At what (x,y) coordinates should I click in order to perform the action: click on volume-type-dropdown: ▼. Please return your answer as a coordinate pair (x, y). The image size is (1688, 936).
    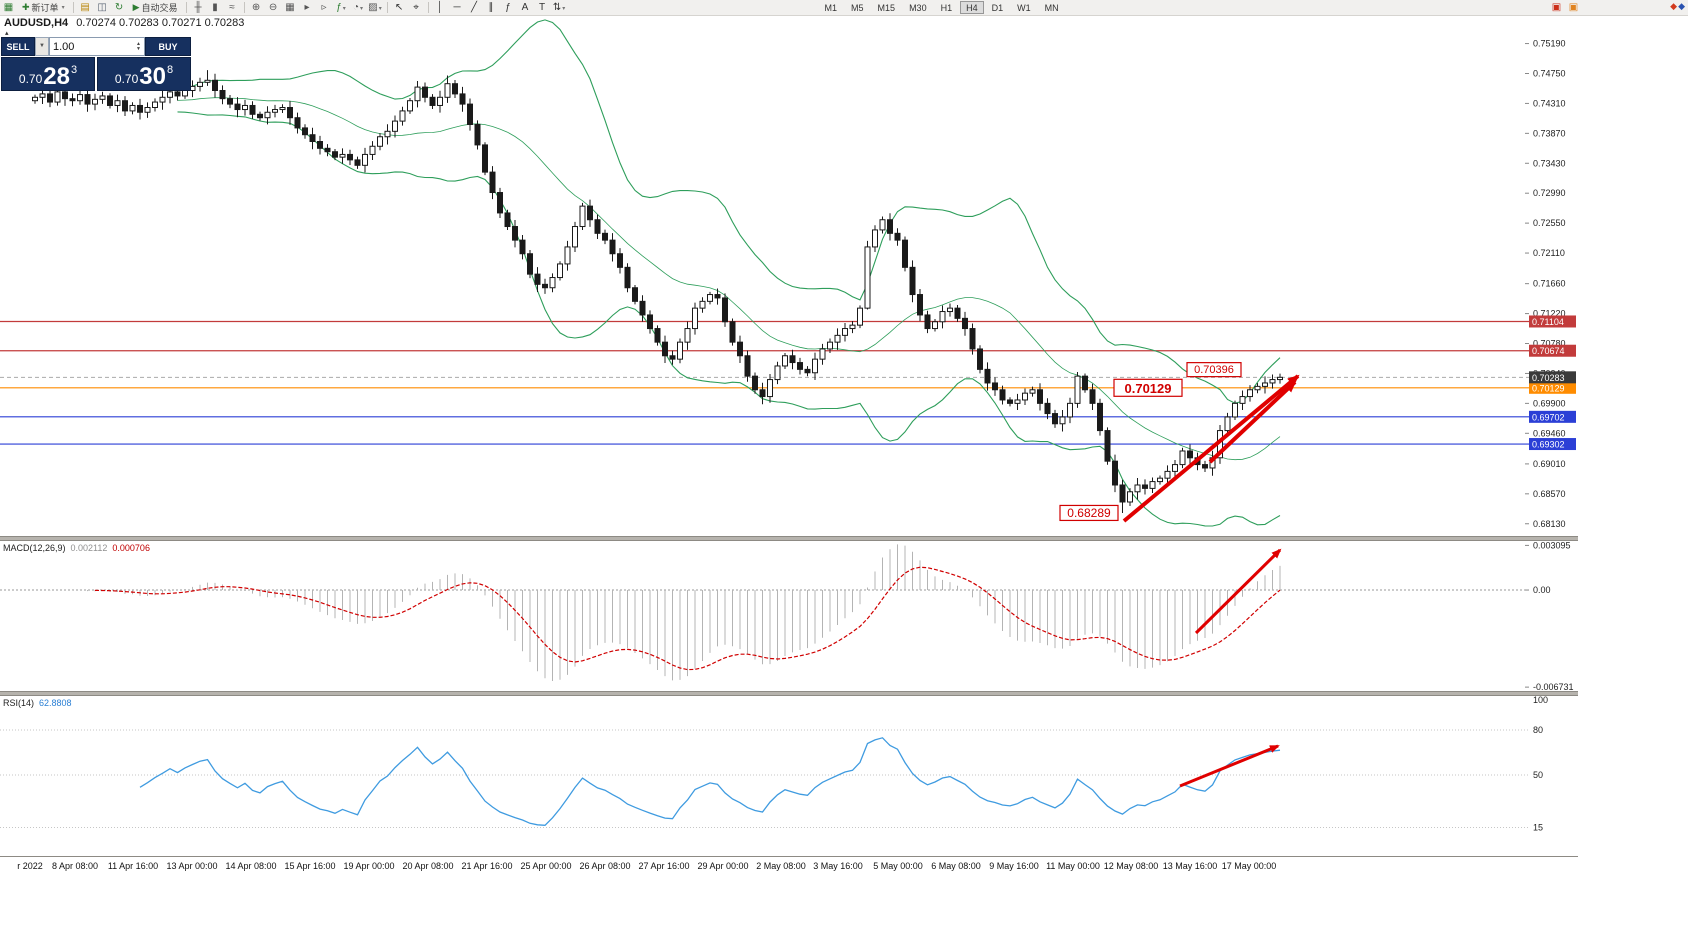
    Looking at the image, I should click on (42, 46).